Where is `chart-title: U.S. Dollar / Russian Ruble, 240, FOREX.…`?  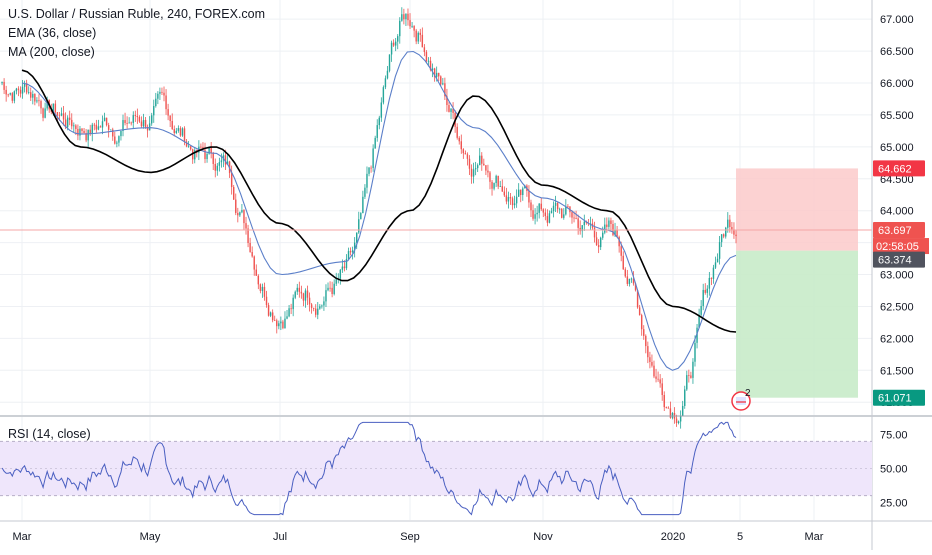
chart-title: U.S. Dollar / Russian Ruble, 240, FOREX.… is located at coordinates (137, 14).